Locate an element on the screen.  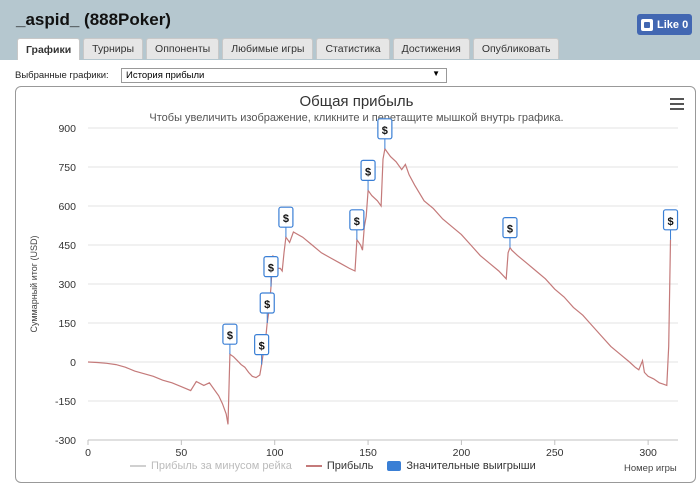
x-tick-label: 50 is located at coordinates (182, 451).